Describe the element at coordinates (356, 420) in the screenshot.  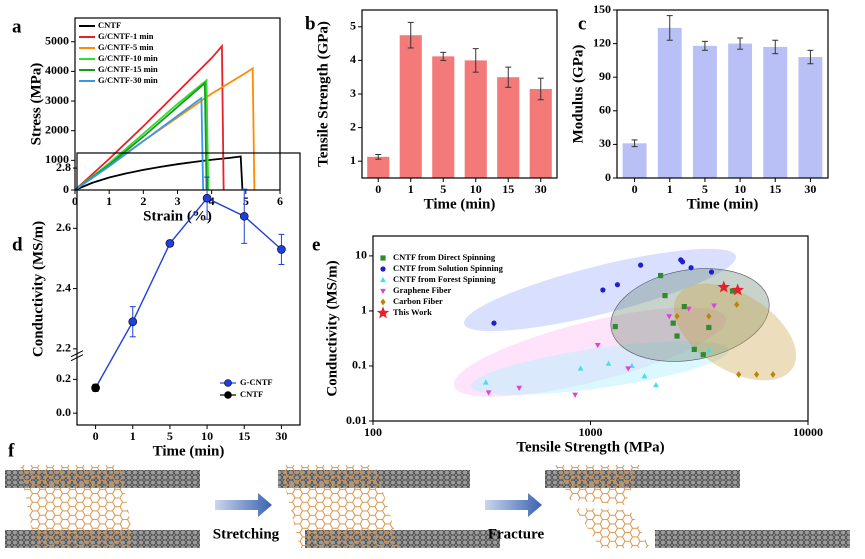
I see `y-tick-label: 0.01` at that location.